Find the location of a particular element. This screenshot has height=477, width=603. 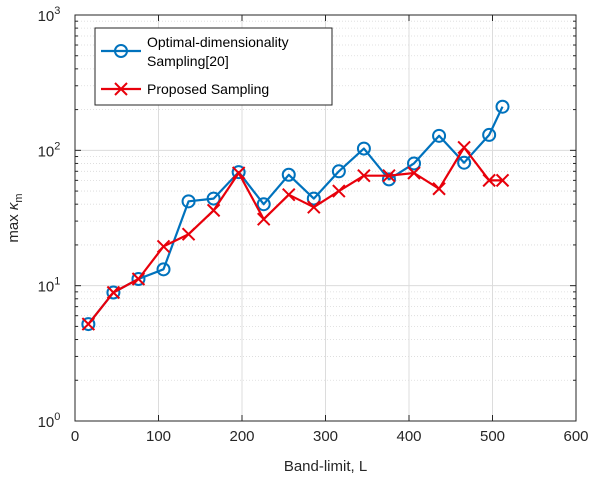

y-tick-label-exponent: 1 is located at coordinates (57, 282).